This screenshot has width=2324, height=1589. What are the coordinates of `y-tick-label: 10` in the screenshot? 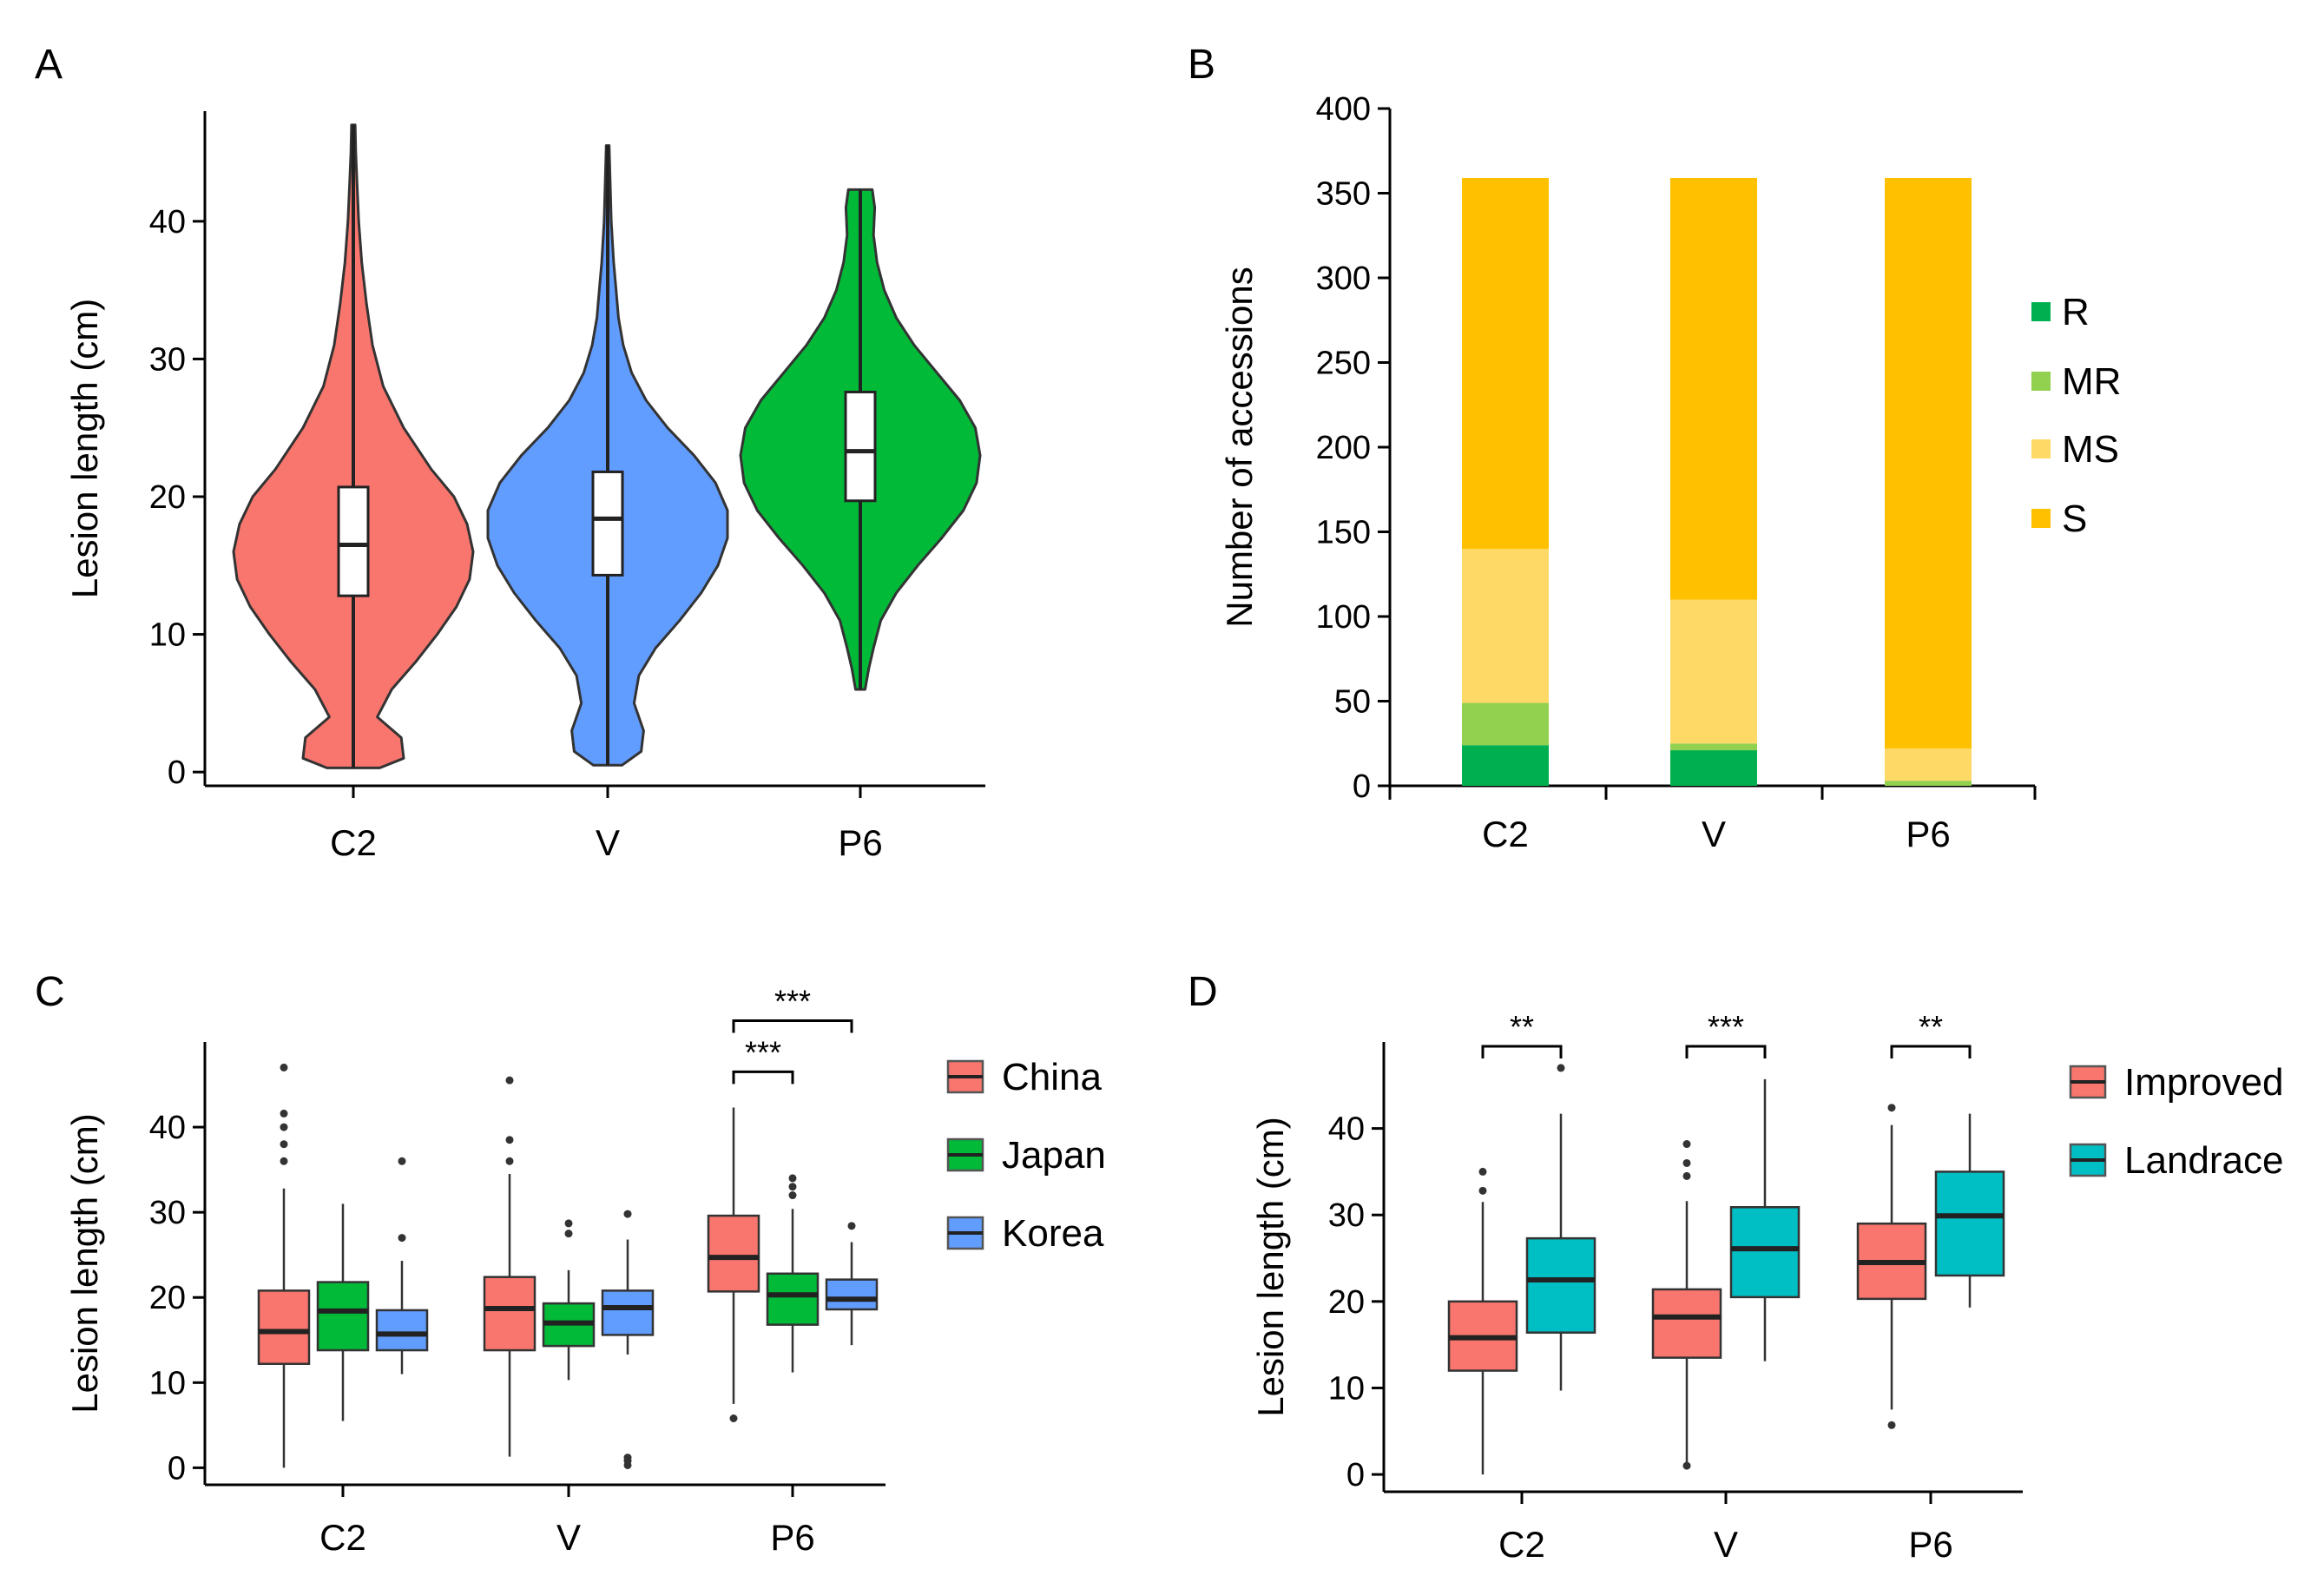 It's located at (168, 635).